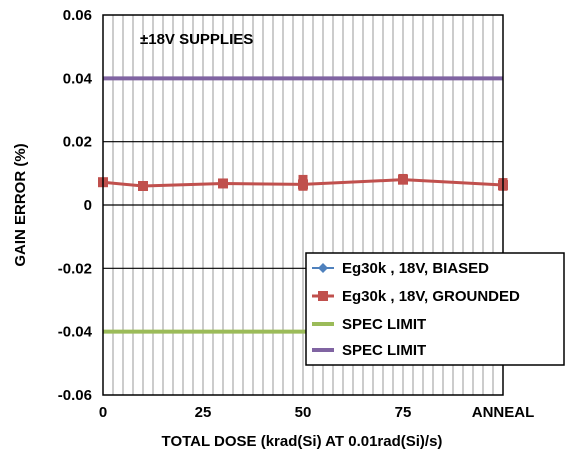 The width and height of the screenshot is (566, 455). Describe the element at coordinates (384, 350) in the screenshot. I see `legend-label-spec-purple: SPEC LIMIT` at that location.